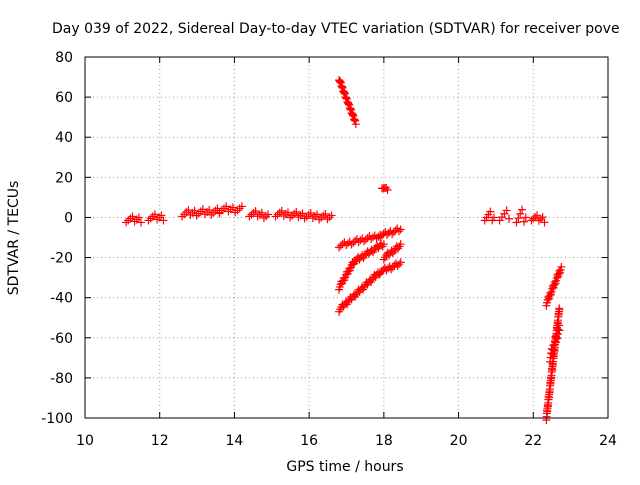  Describe the element at coordinates (57, 419) in the screenshot. I see `y-tick-label: -100` at that location.